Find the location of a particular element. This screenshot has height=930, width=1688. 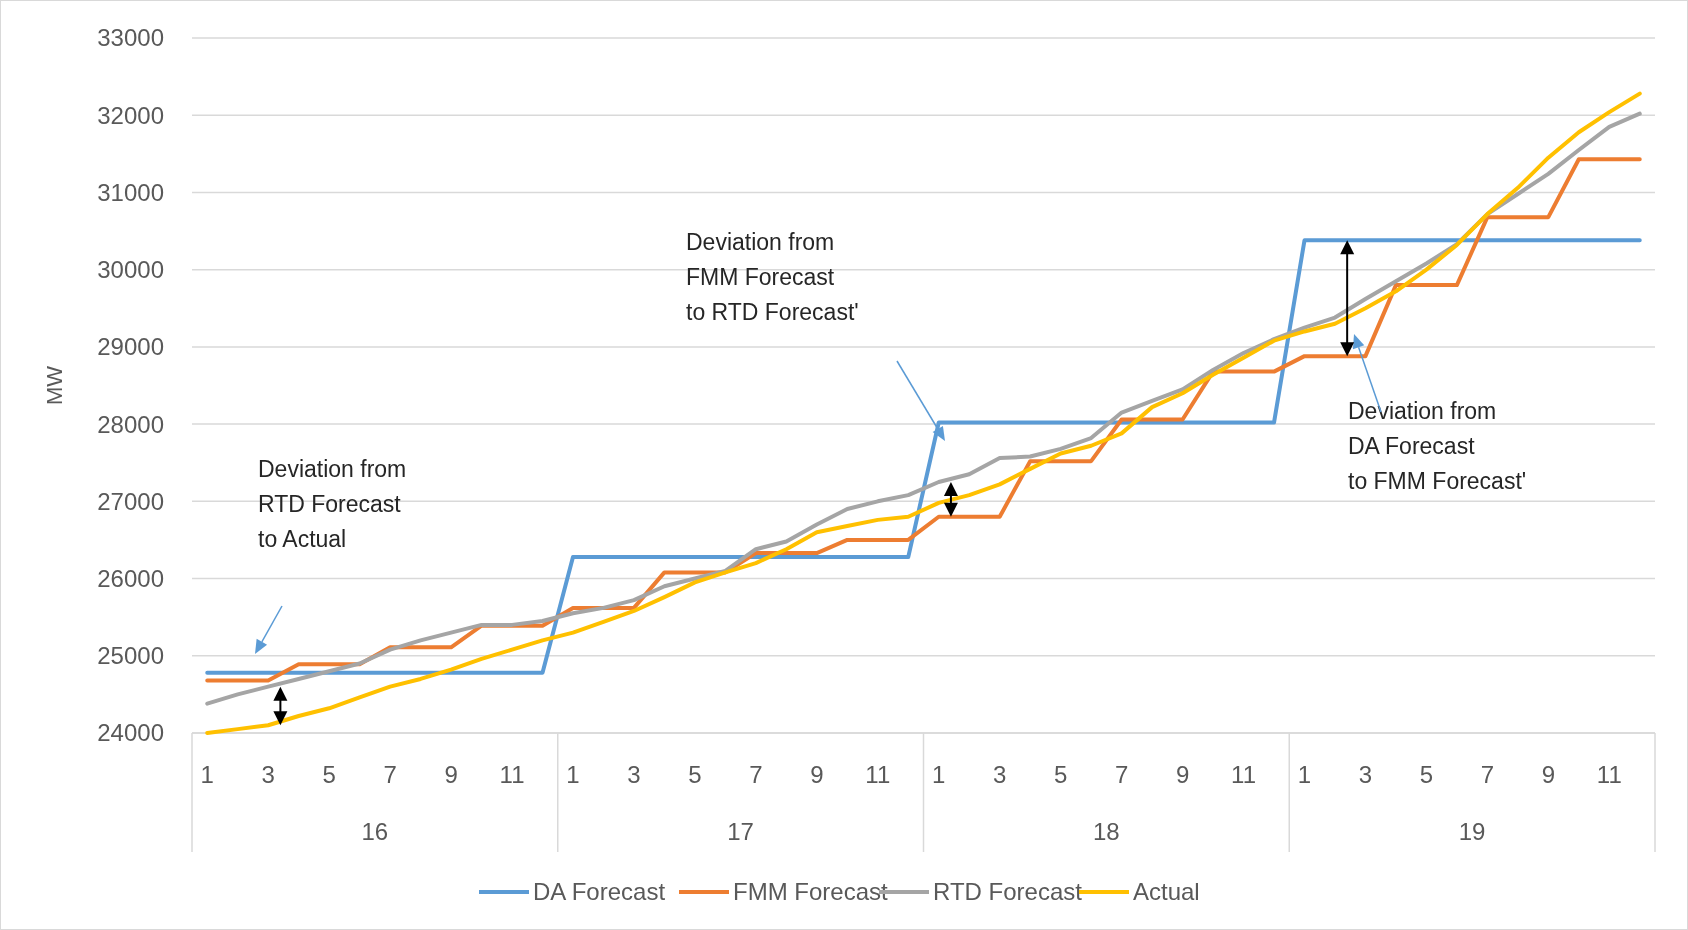

y-tick-label: 33000 is located at coordinates (130, 38).